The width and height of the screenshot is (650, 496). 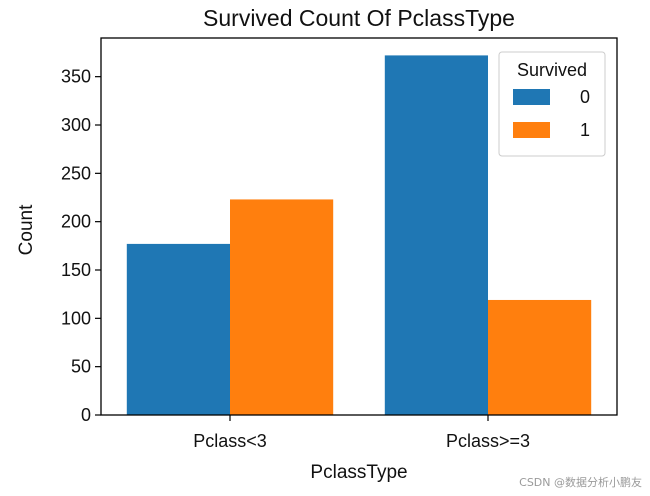 What do you see at coordinates (552, 70) in the screenshot?
I see `legend-title: Survived` at bounding box center [552, 70].